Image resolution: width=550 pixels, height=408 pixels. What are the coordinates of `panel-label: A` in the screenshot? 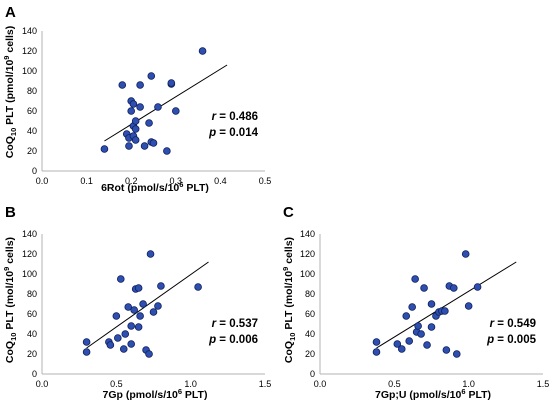 It's located at (10, 12).